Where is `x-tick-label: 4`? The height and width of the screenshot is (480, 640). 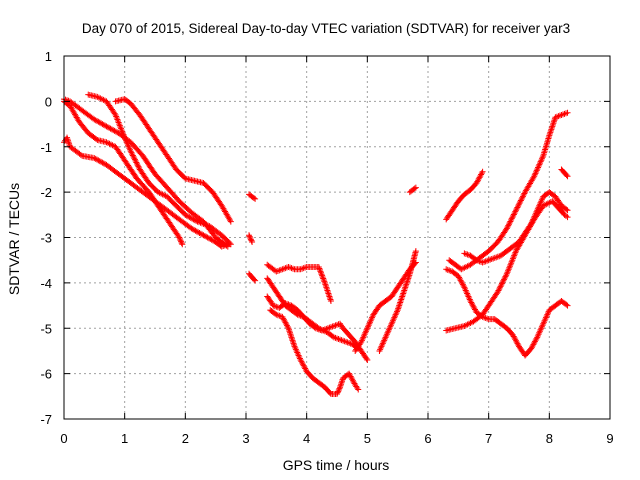 x-tick-label: 4 is located at coordinates (306, 438).